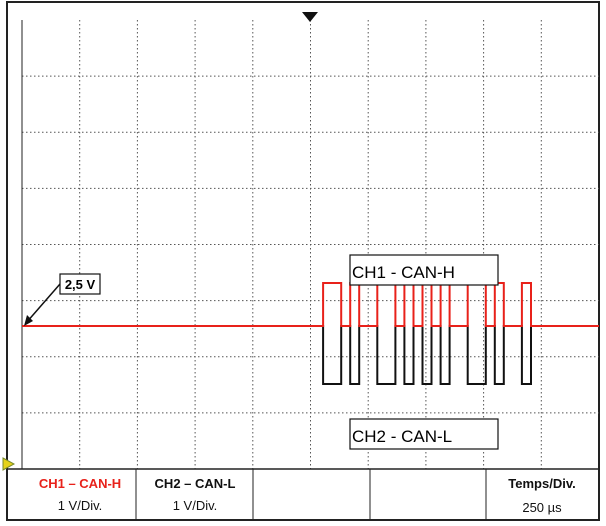 The image size is (606, 526). Describe the element at coordinates (28, 320) in the screenshot. I see `reference-arrow-head-icon` at that location.